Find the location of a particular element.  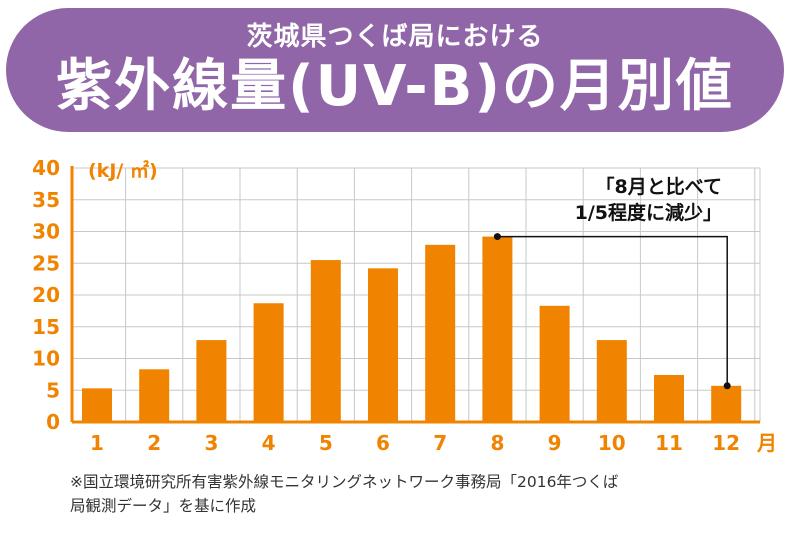

annotation-dot-end is located at coordinates (727, 386).